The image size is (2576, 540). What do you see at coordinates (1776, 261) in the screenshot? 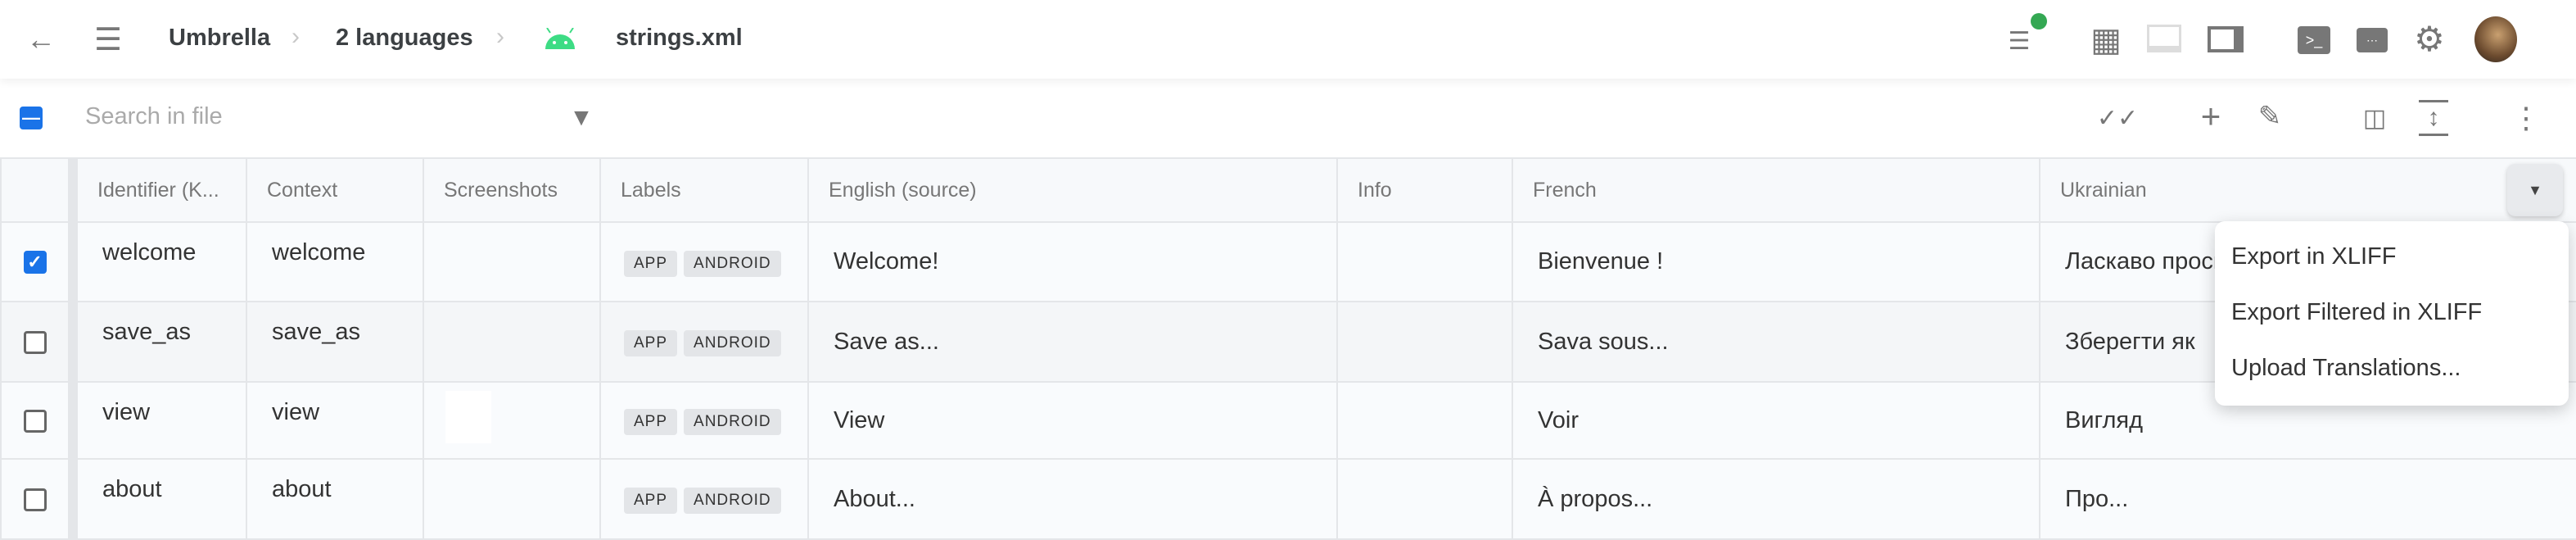
I see `cell-french: Bienvenue !` at bounding box center [1776, 261].